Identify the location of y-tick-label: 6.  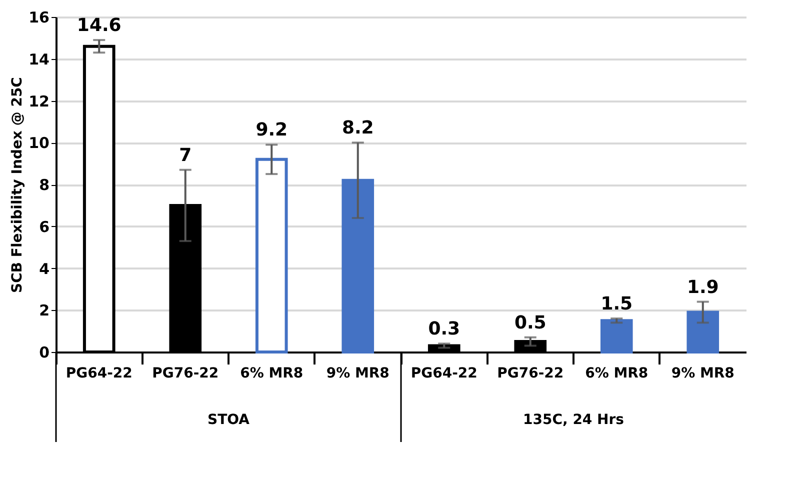
(44, 227).